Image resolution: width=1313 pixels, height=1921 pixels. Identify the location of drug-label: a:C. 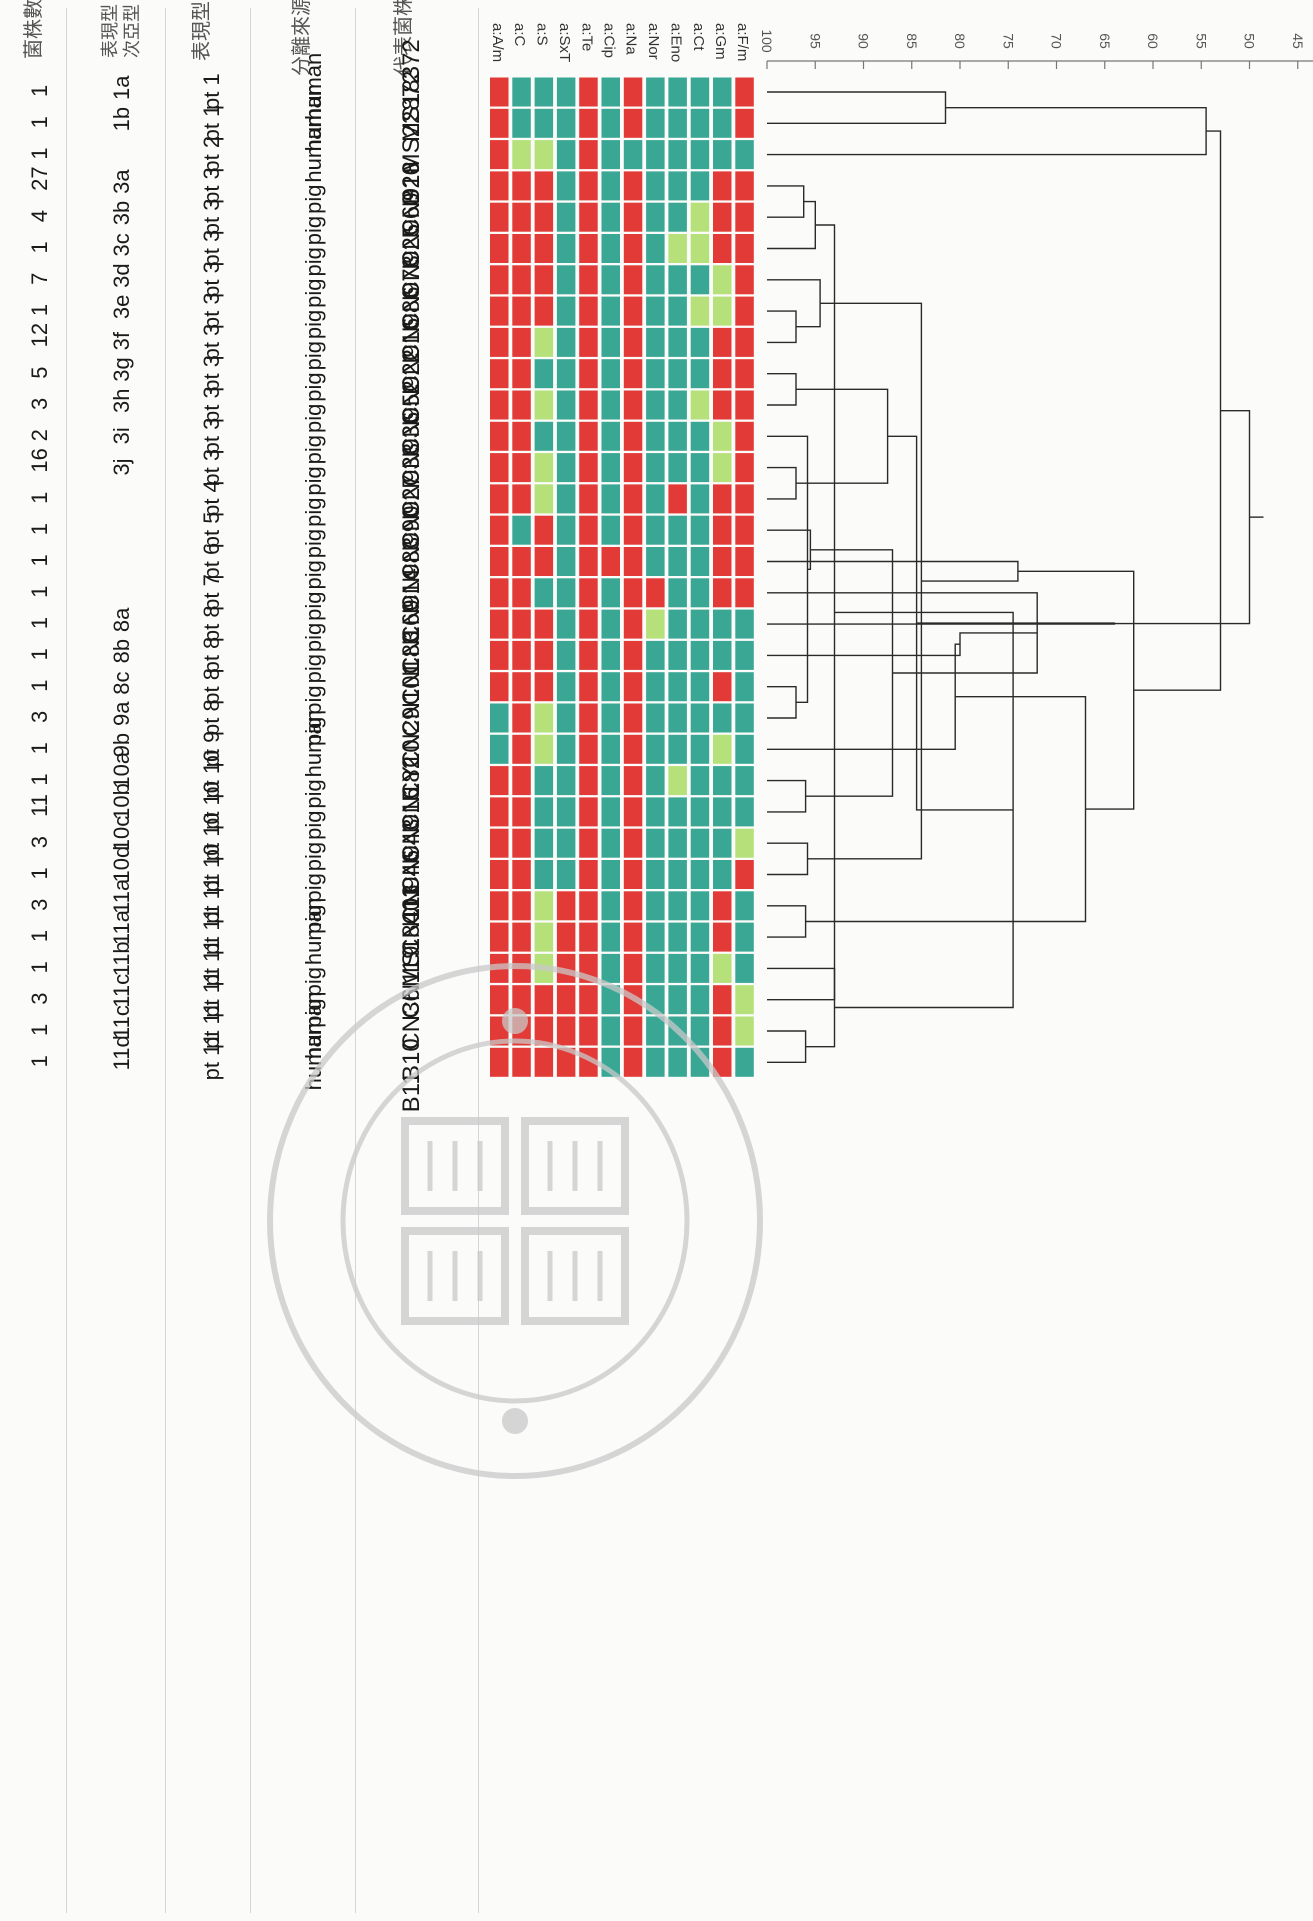
(519, 35).